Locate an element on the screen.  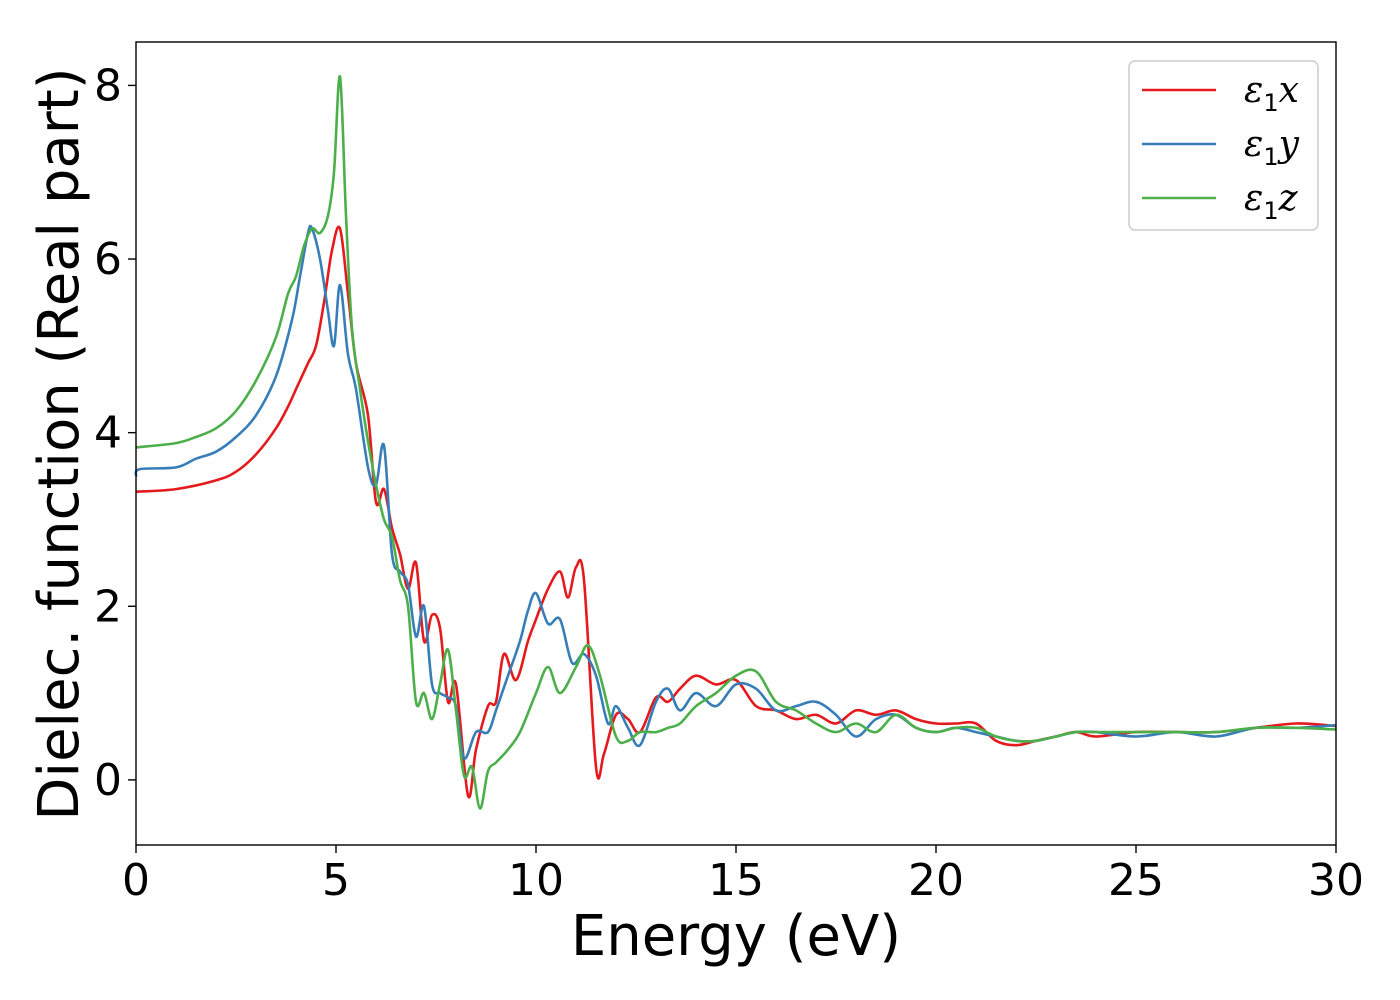
legend-label-1: ε1x is located at coordinates (1271, 93).